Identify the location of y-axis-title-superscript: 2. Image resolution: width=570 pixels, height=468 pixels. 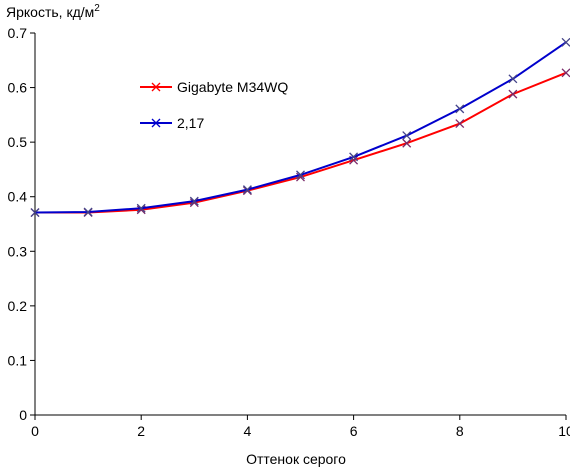
(97, 8).